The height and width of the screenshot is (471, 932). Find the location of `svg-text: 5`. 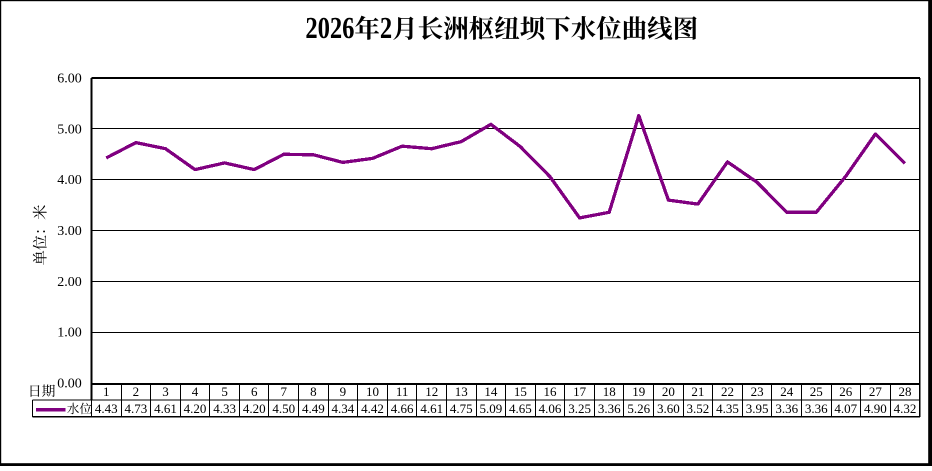

svg-text: 5 is located at coordinates (224, 391).